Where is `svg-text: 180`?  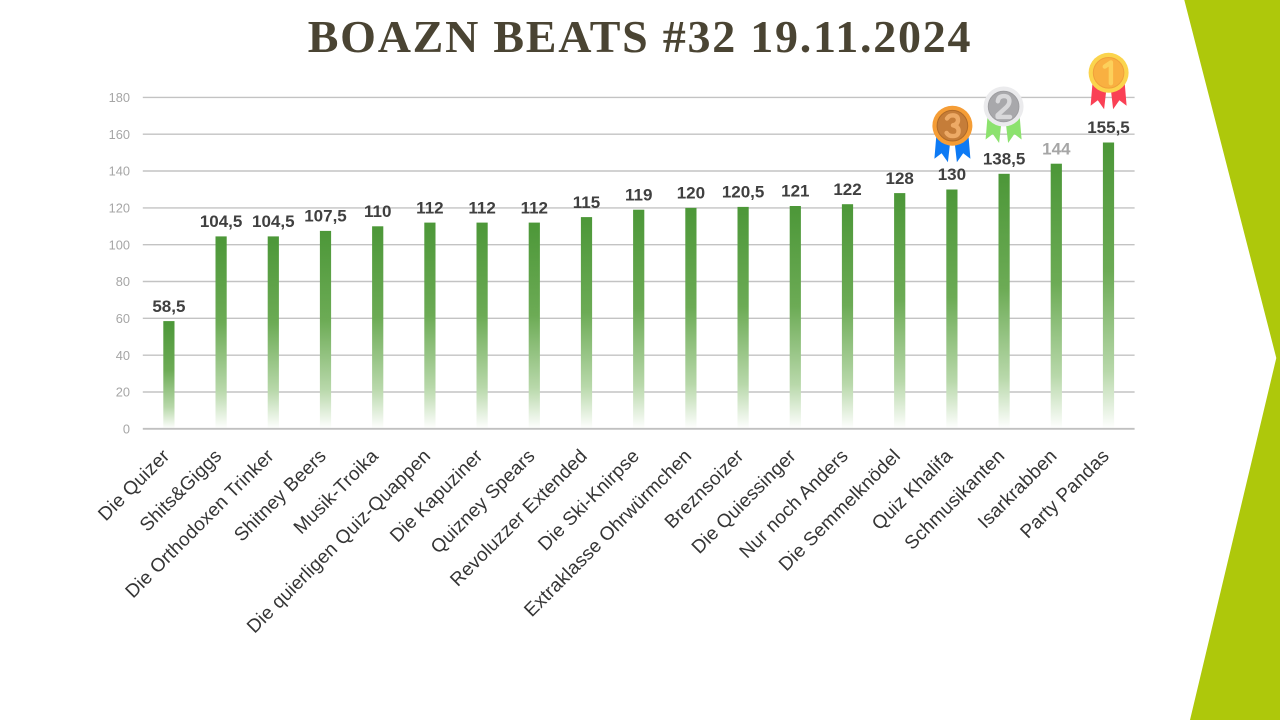
svg-text: 180 is located at coordinates (119, 97).